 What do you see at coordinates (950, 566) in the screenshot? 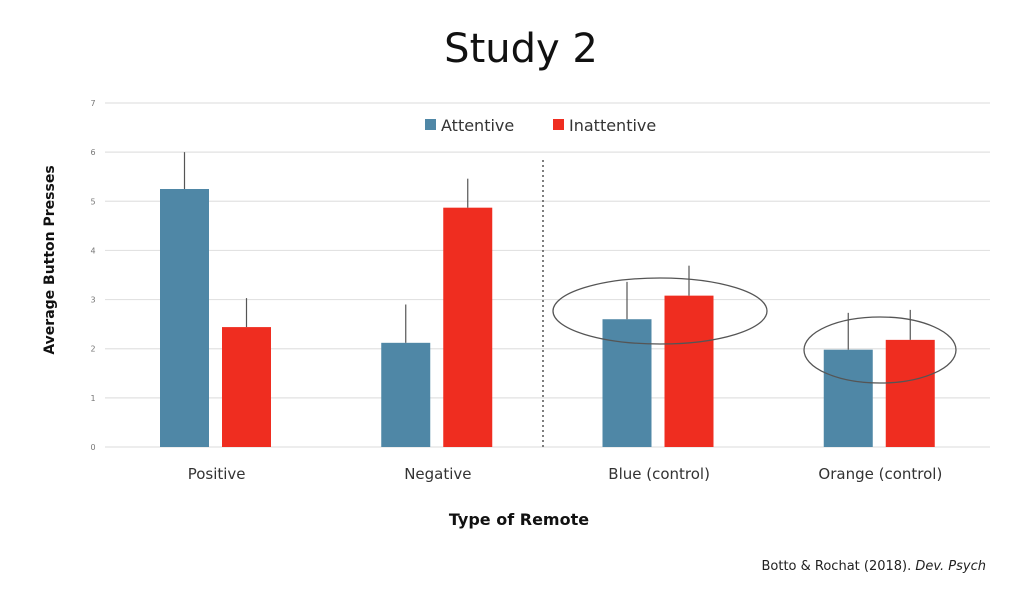
I see `citation-journal: Dev. Psych` at bounding box center [950, 566].